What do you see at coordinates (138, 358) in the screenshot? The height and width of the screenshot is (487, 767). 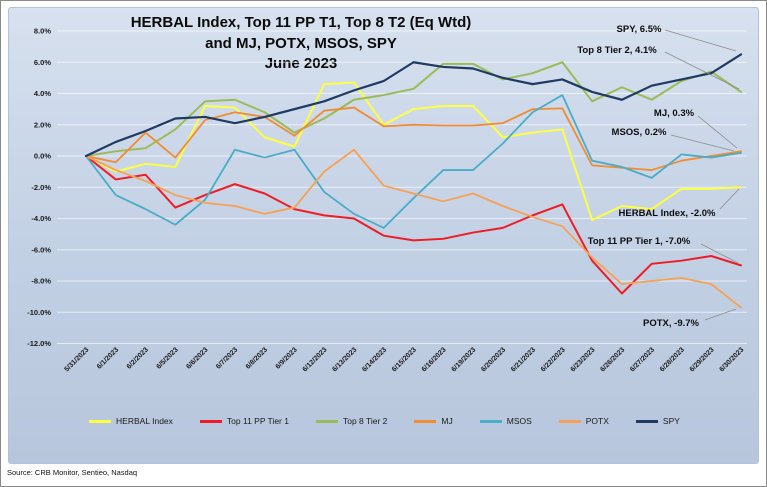 I see `x-axis-label: 6/2/2023` at bounding box center [138, 358].